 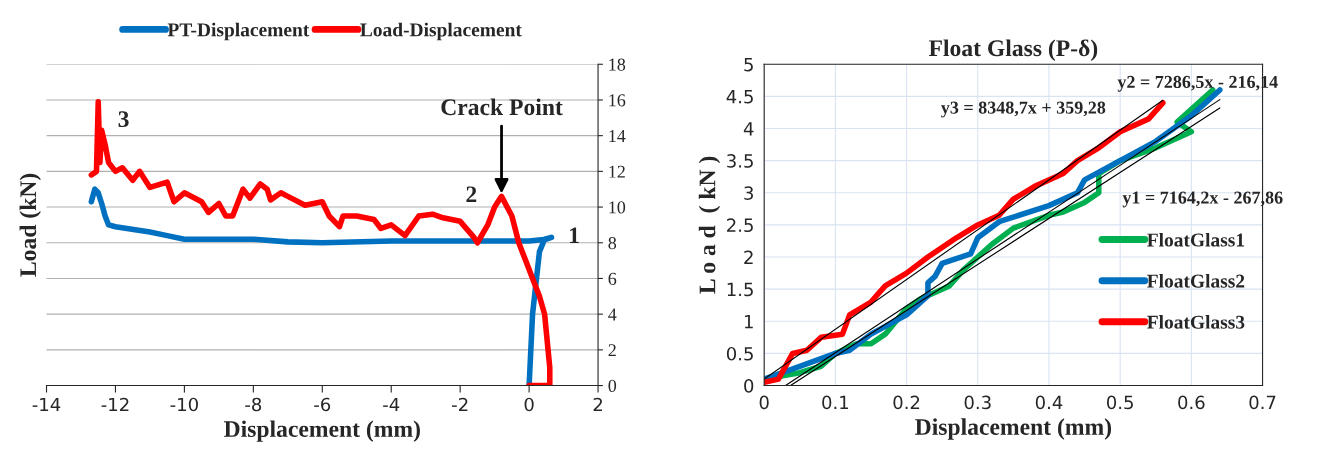 What do you see at coordinates (740, 161) in the screenshot?
I see `y-tick-label: 3.5` at bounding box center [740, 161].